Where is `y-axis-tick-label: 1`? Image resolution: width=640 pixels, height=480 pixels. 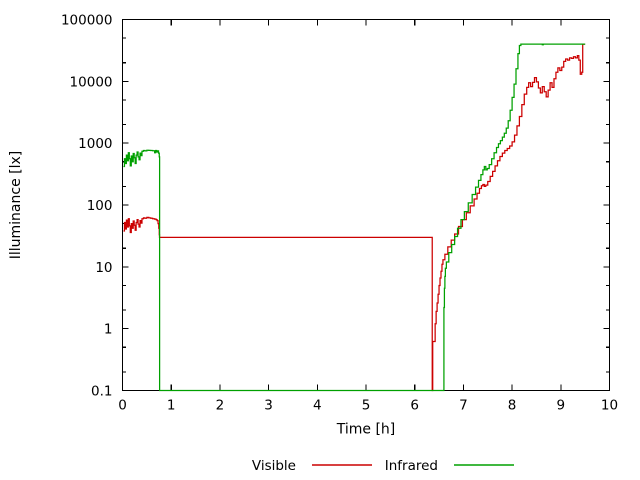 y-axis-tick-label: 1 is located at coordinates (108, 330).